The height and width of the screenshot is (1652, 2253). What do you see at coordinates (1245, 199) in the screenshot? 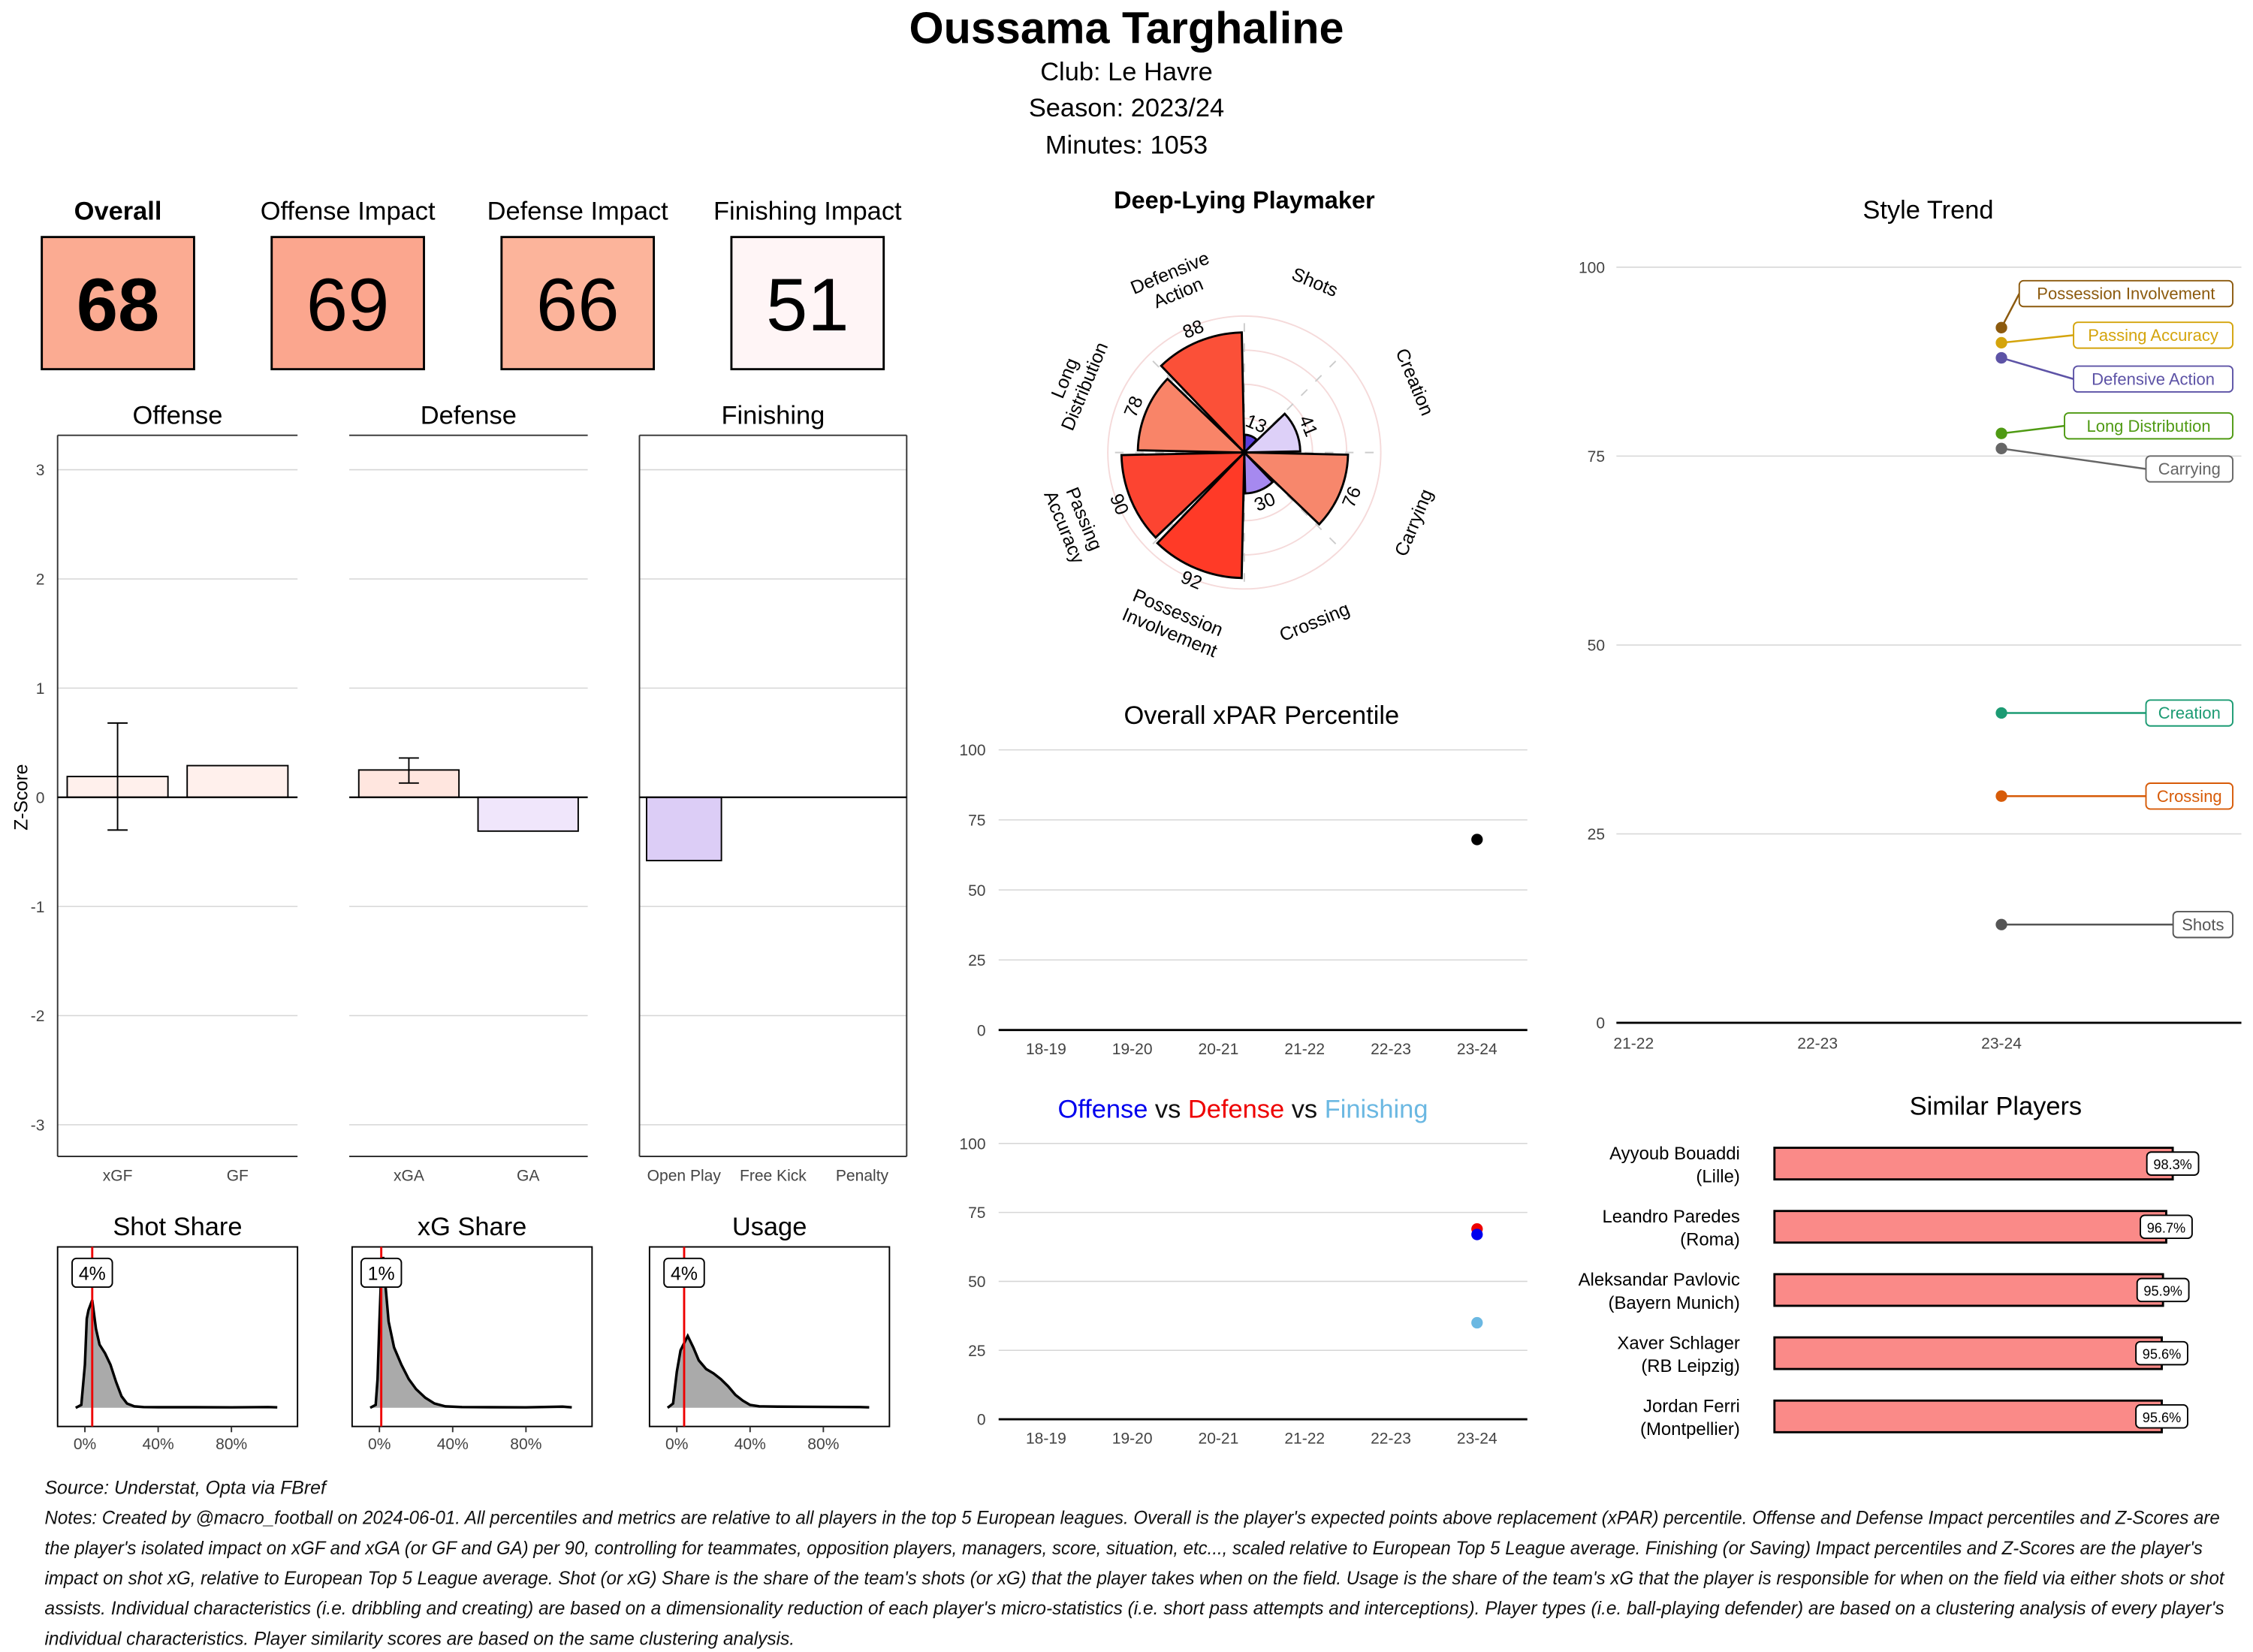
I see `polar-title: Deep-Lying Playmaker` at bounding box center [1245, 199].